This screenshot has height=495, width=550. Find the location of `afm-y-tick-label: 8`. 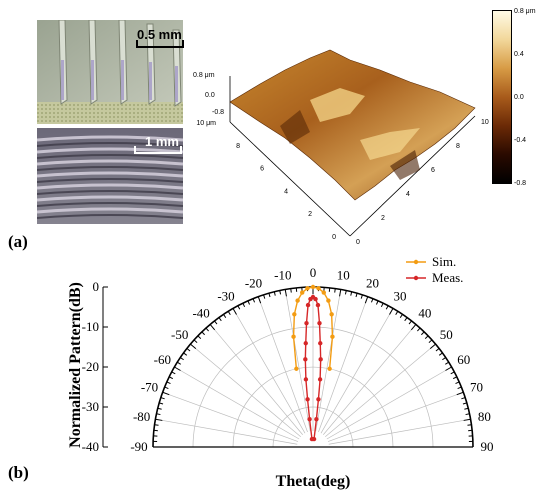

afm-y-tick-label: 8 is located at coordinates (238, 146).